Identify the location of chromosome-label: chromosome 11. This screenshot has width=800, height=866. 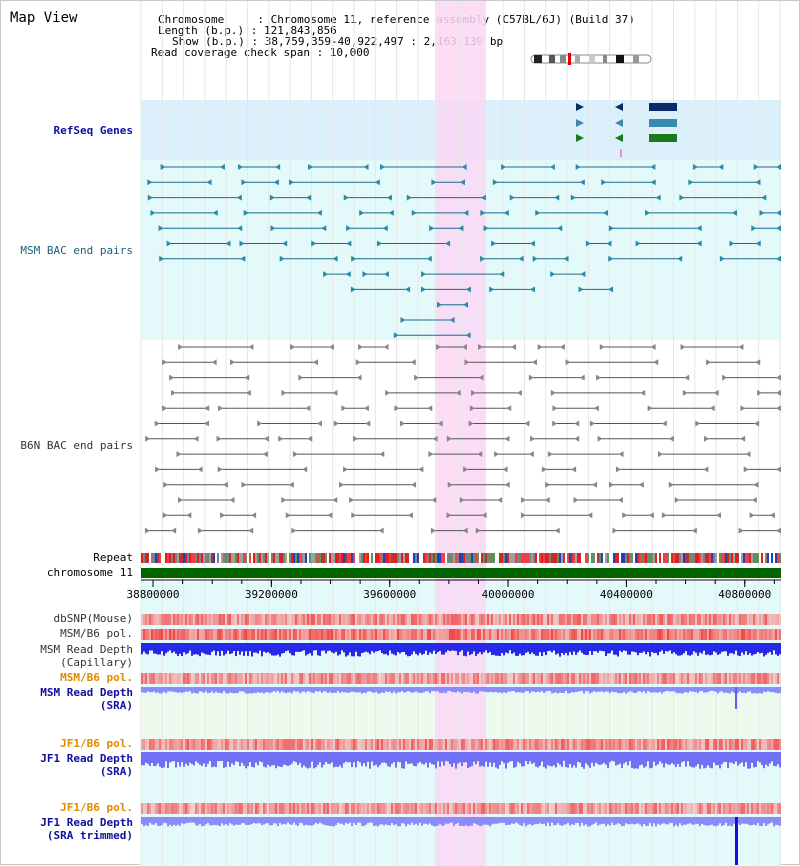
(89, 572).